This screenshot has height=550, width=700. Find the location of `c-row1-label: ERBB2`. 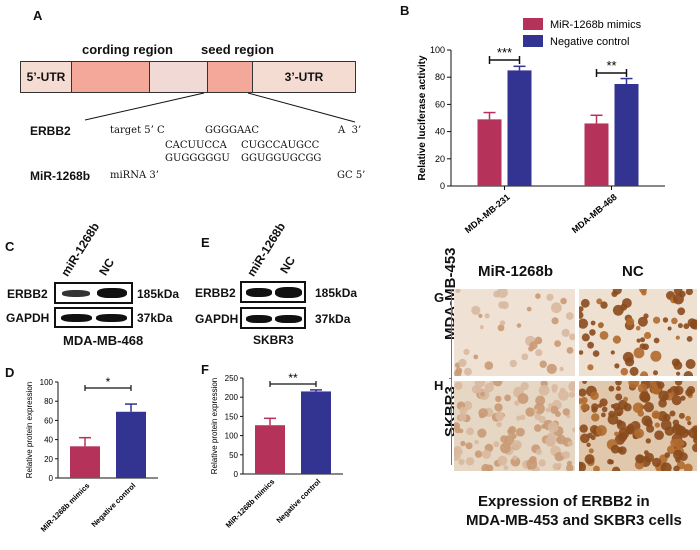

c-row1-label: ERBB2 is located at coordinates (27, 294).